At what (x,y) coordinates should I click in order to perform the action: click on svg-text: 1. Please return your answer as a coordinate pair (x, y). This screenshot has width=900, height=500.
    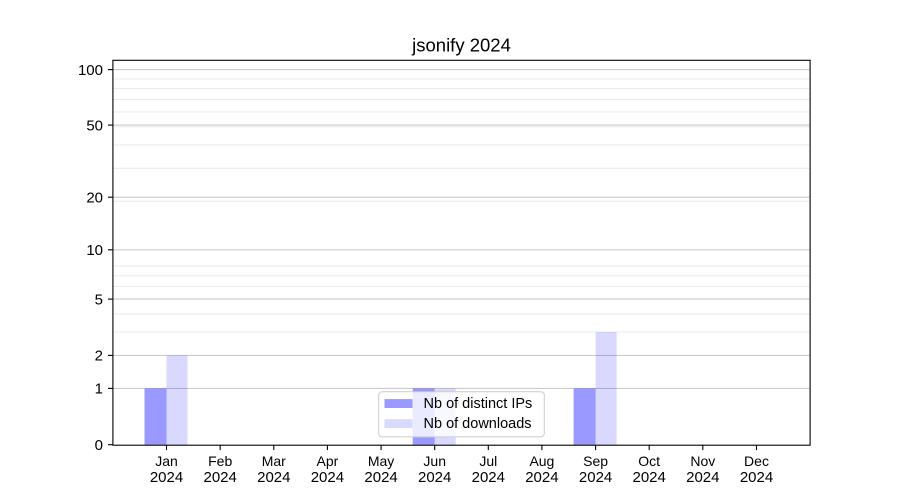
    Looking at the image, I should click on (99, 389).